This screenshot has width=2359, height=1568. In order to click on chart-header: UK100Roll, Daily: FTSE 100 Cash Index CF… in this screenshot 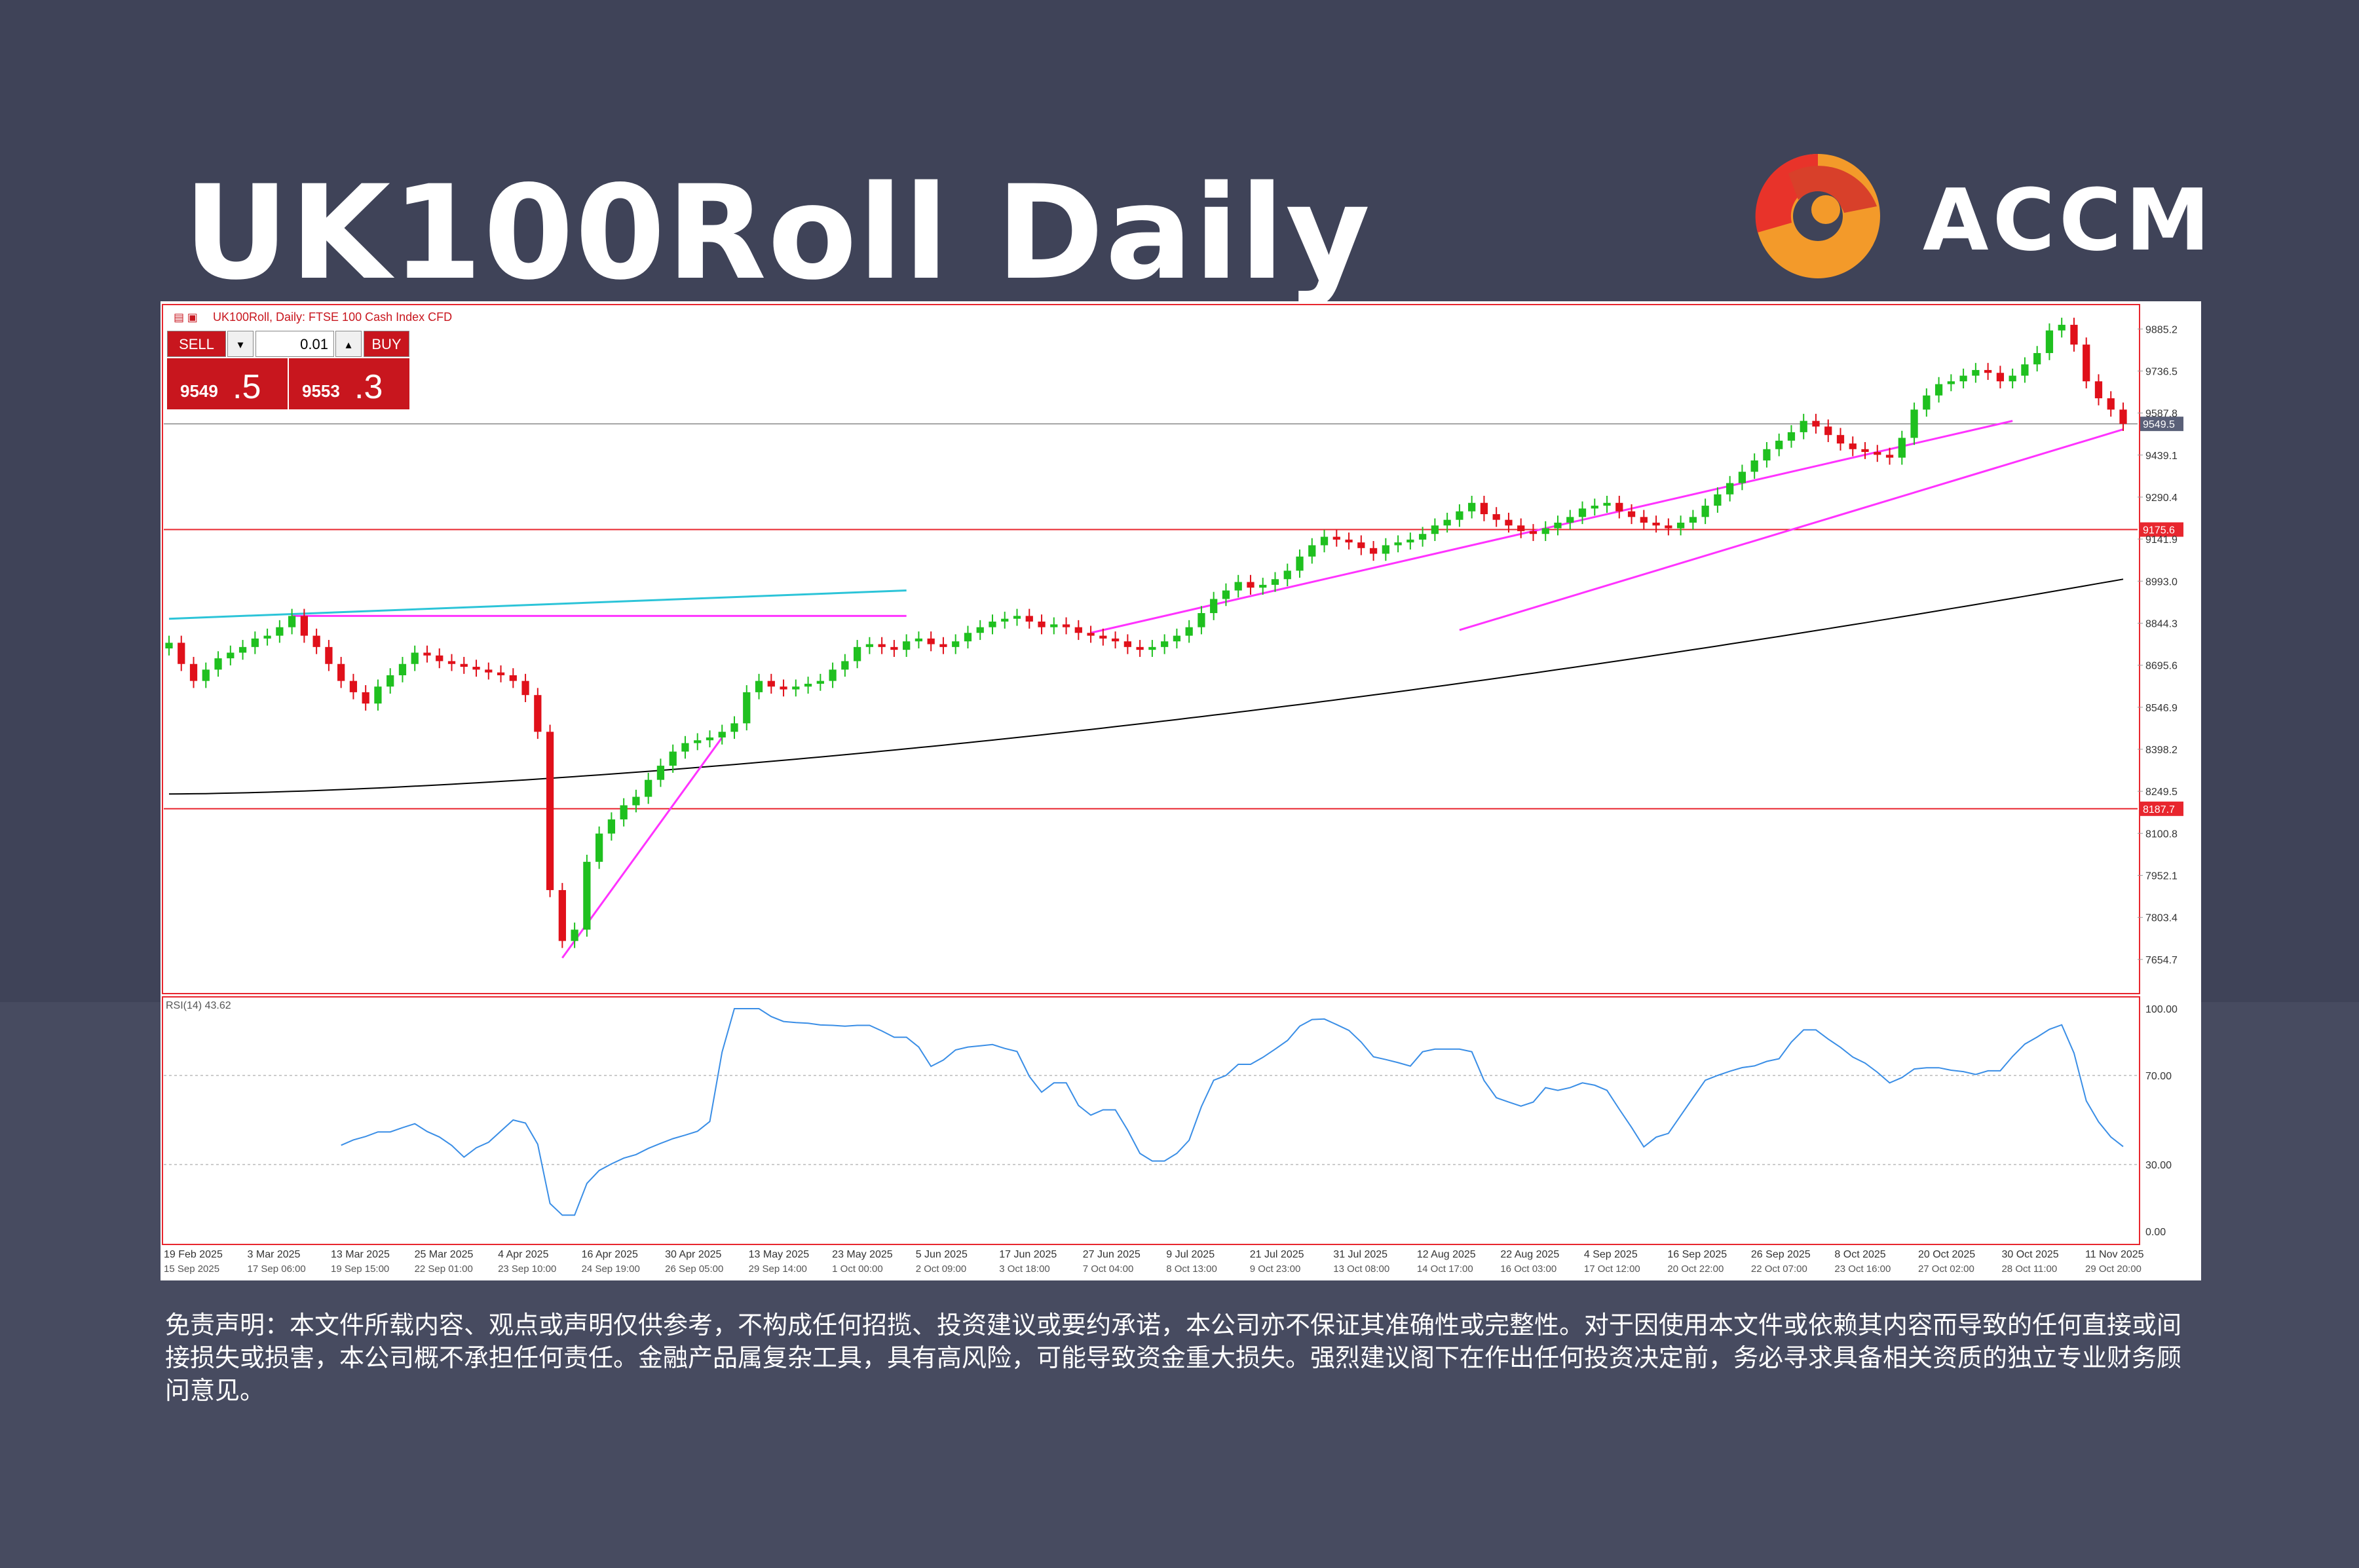, I will do `click(332, 317)`.